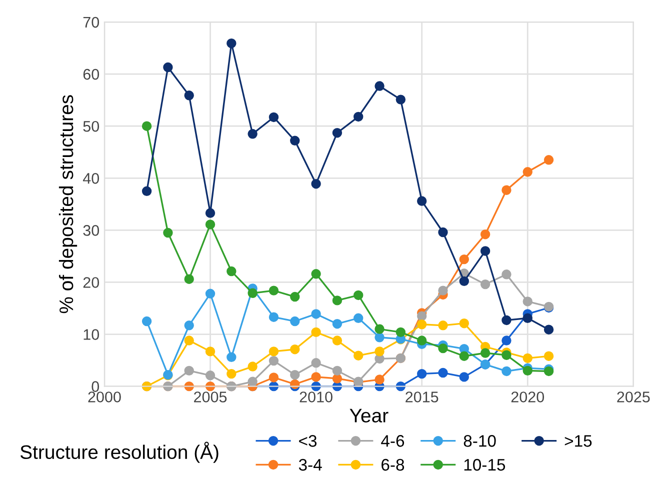 The image size is (653, 489). What do you see at coordinates (92, 334) in the screenshot?
I see `y-tick-label: 10` at bounding box center [92, 334].